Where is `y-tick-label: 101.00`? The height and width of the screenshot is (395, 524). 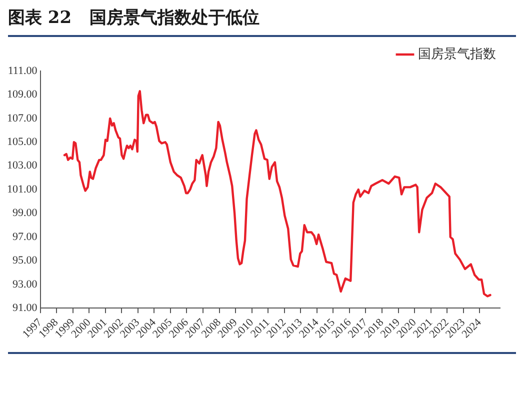
y-tick-label: 101.00 is located at coordinates (22, 189).